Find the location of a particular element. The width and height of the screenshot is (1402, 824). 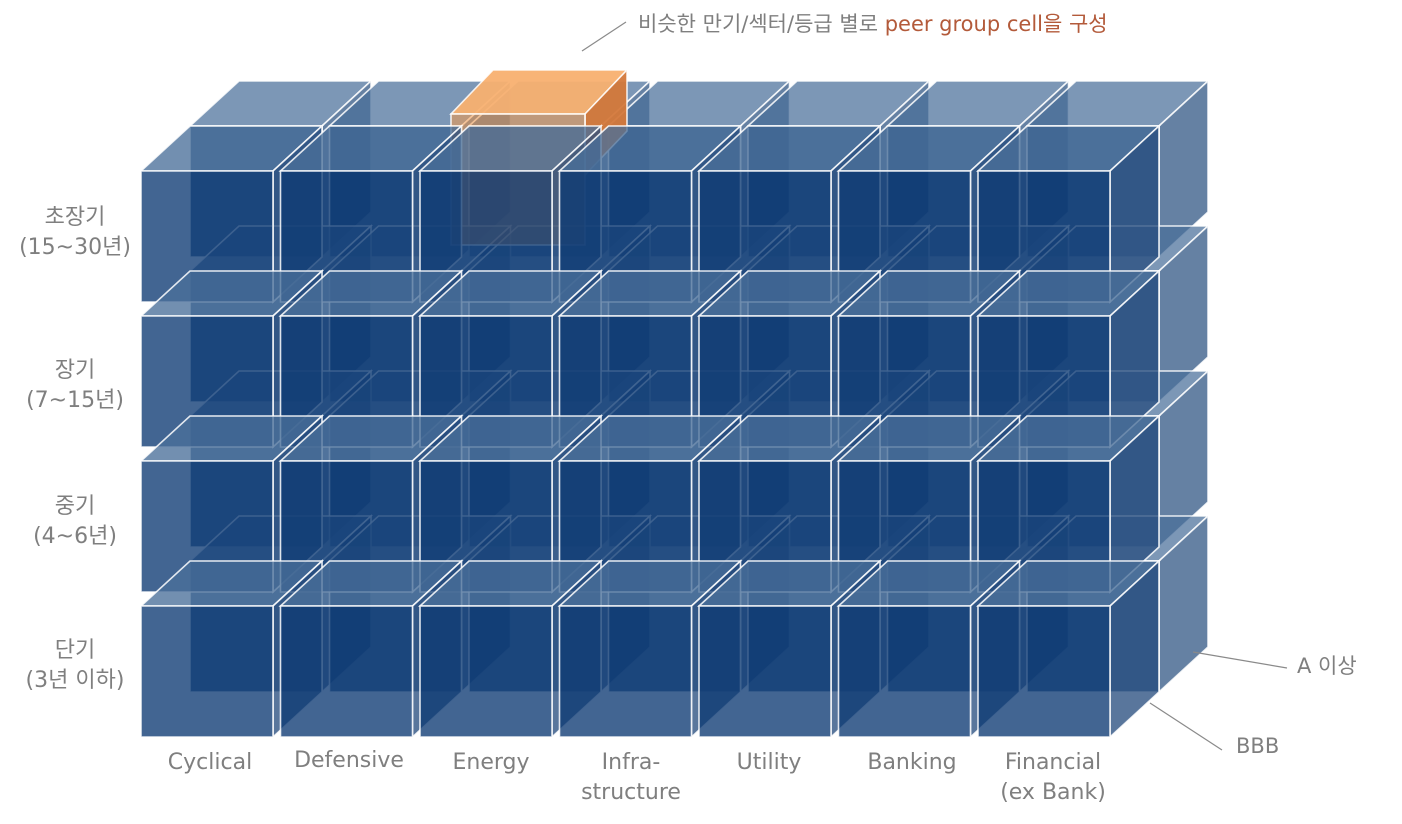

column-label-banking: Banking is located at coordinates (912, 763).